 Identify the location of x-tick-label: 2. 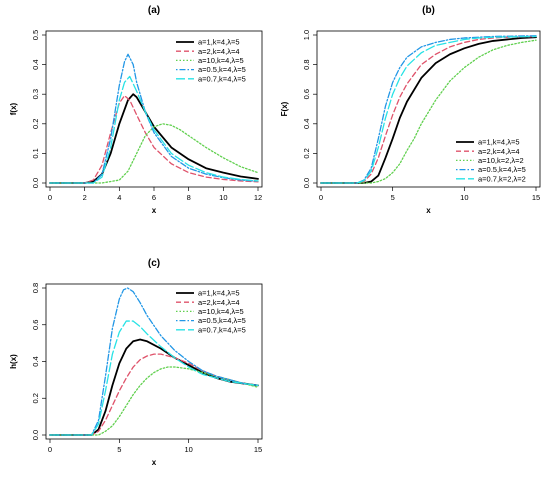
(85, 197).